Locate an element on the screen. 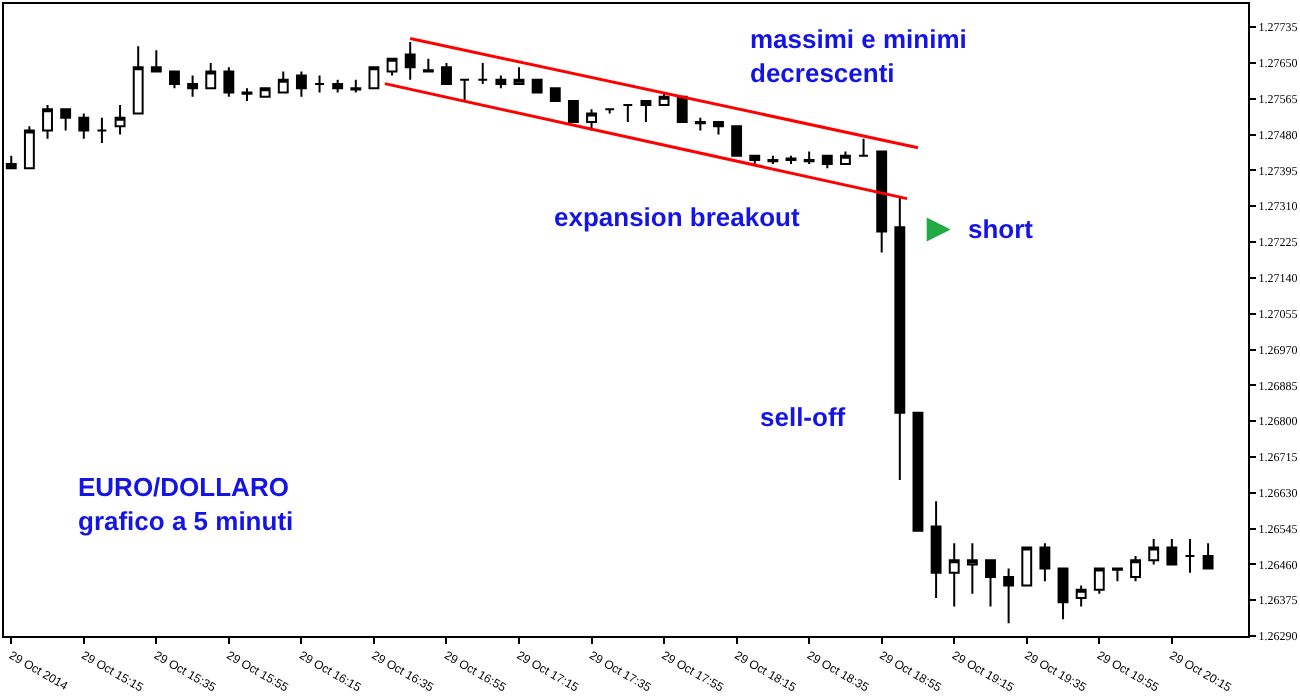 The height and width of the screenshot is (698, 1300). annotation: massimi e minimi decrescenti is located at coordinates (858, 56).